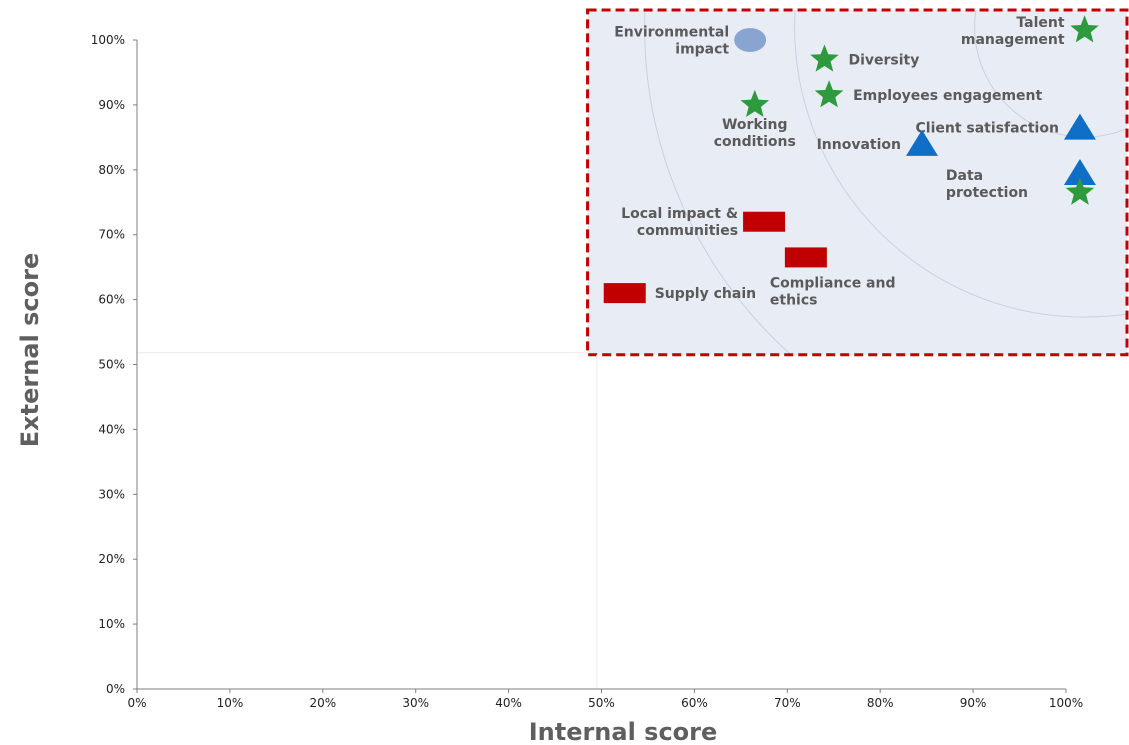  What do you see at coordinates (111, 624) in the screenshot?
I see `y-tick-label: 10%` at bounding box center [111, 624].